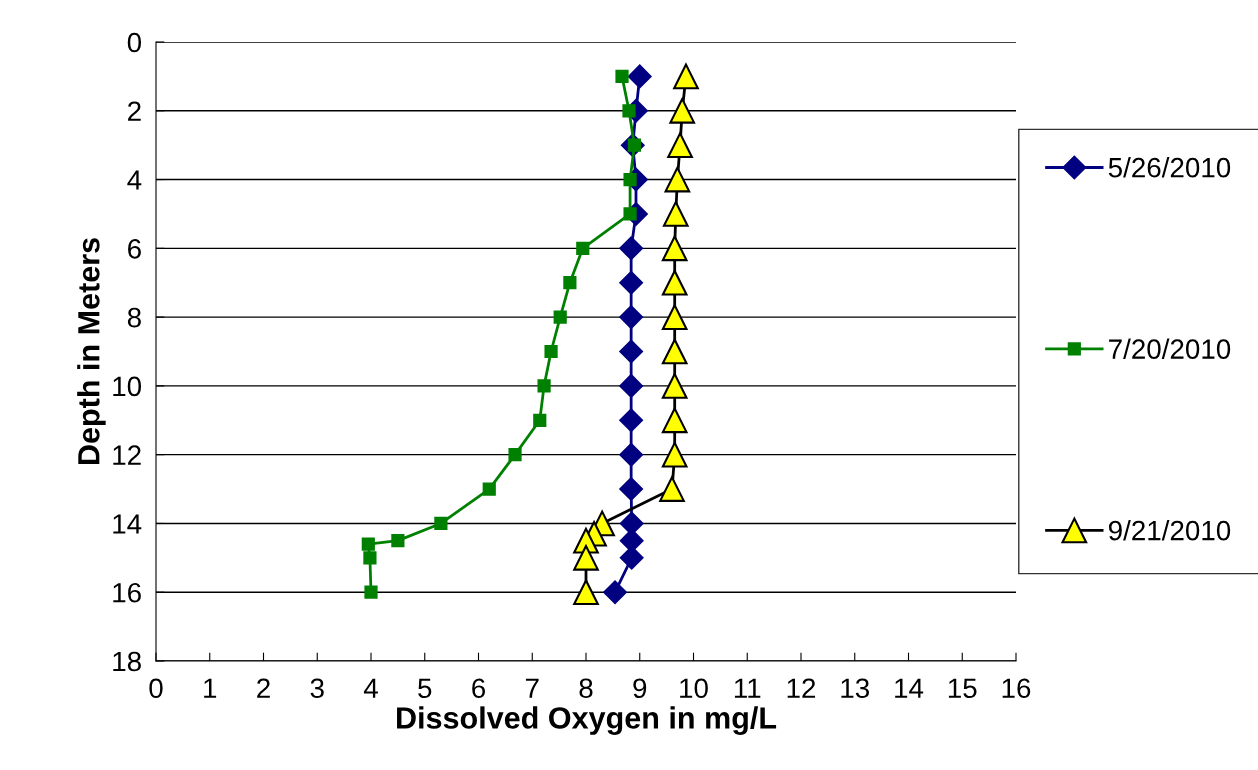  Describe the element at coordinates (1170, 348) in the screenshot. I see `legend-label: 7/20/2010` at that location.